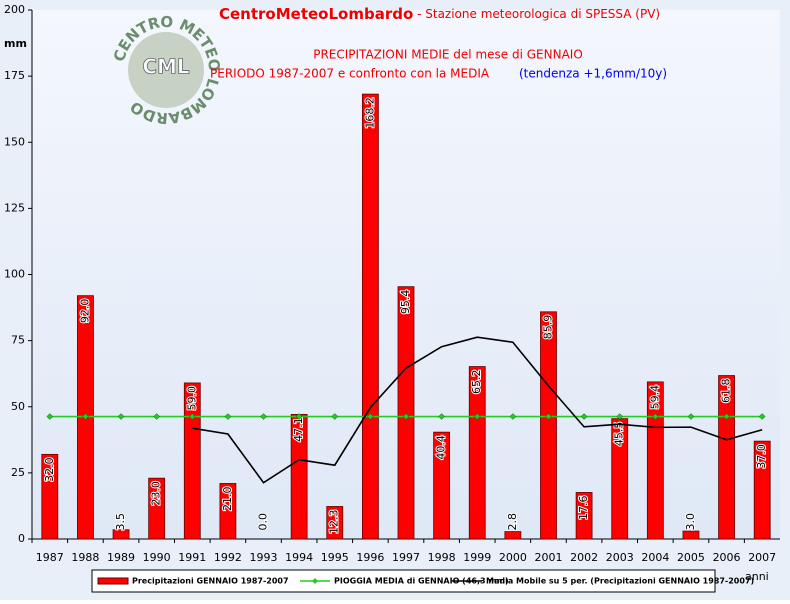  Describe the element at coordinates (21, 538) in the screenshot. I see `y-tick-label: 0` at that location.